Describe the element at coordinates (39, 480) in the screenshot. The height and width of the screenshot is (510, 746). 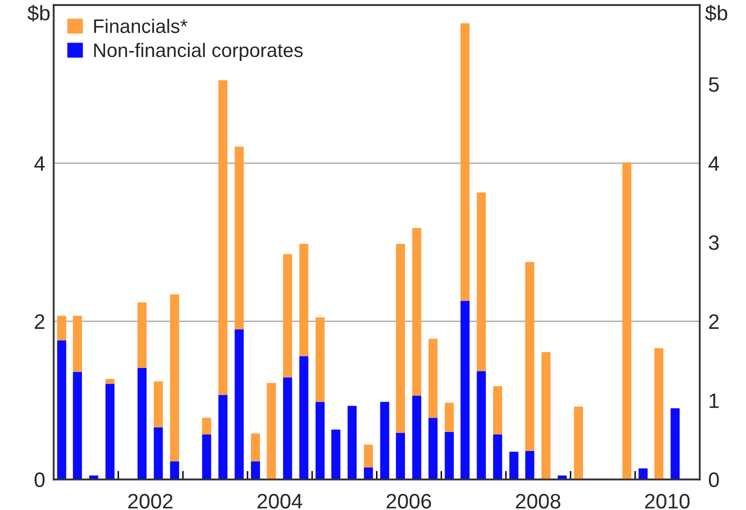
I see `y-tick-label: 0` at that location.